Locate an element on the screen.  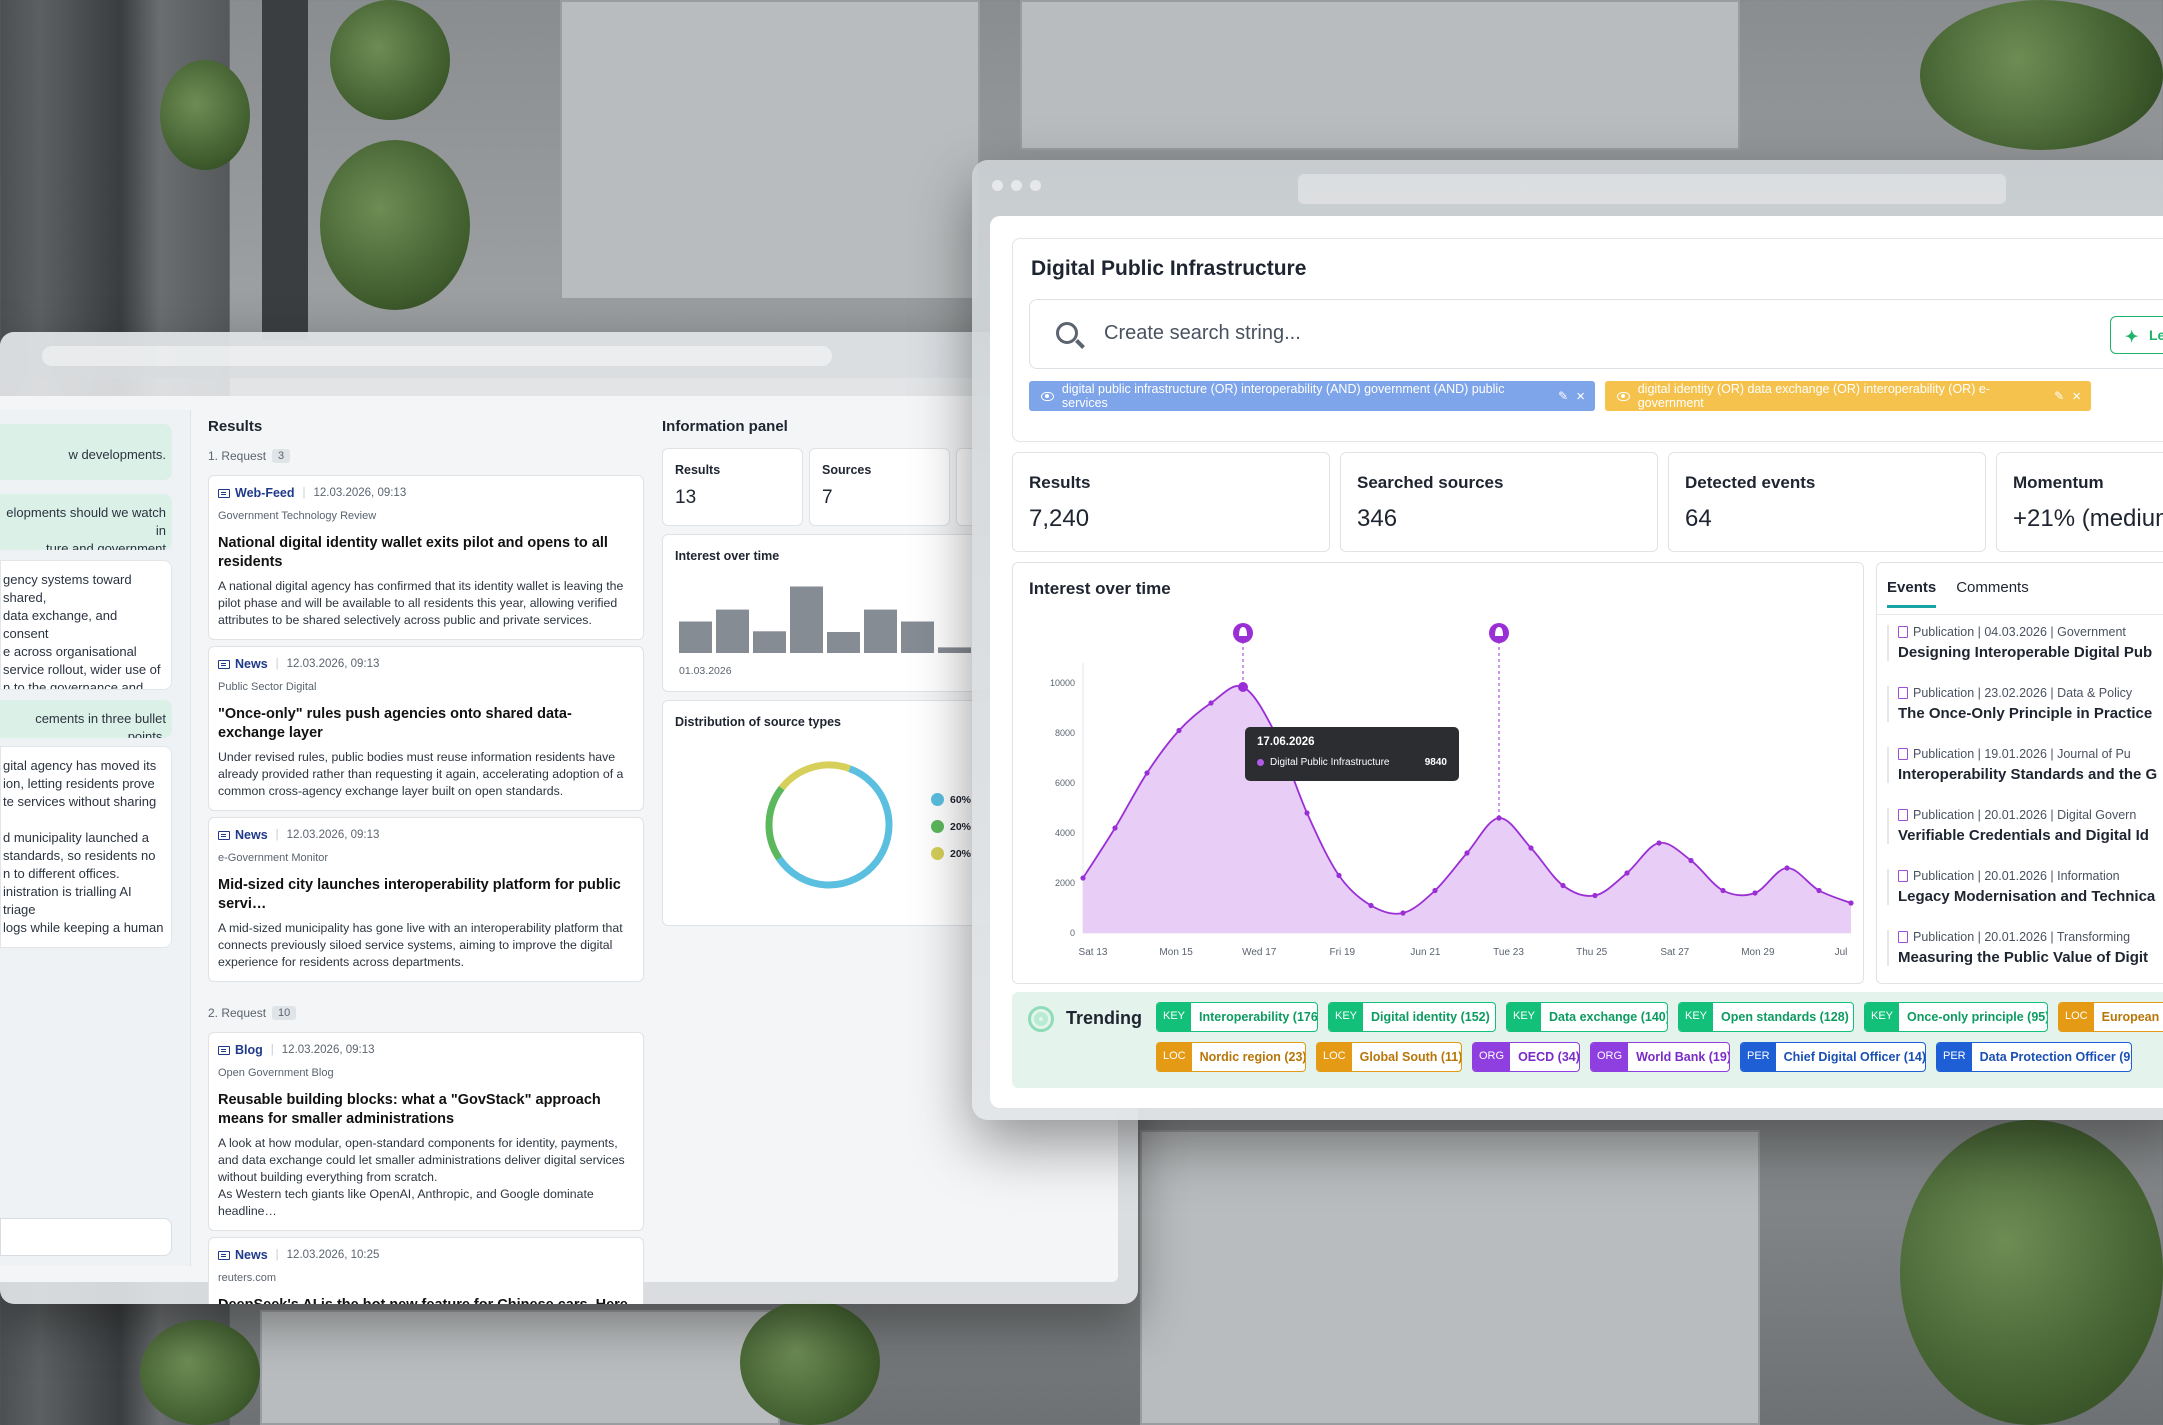
bg-building is located at coordinates (520, 1367).